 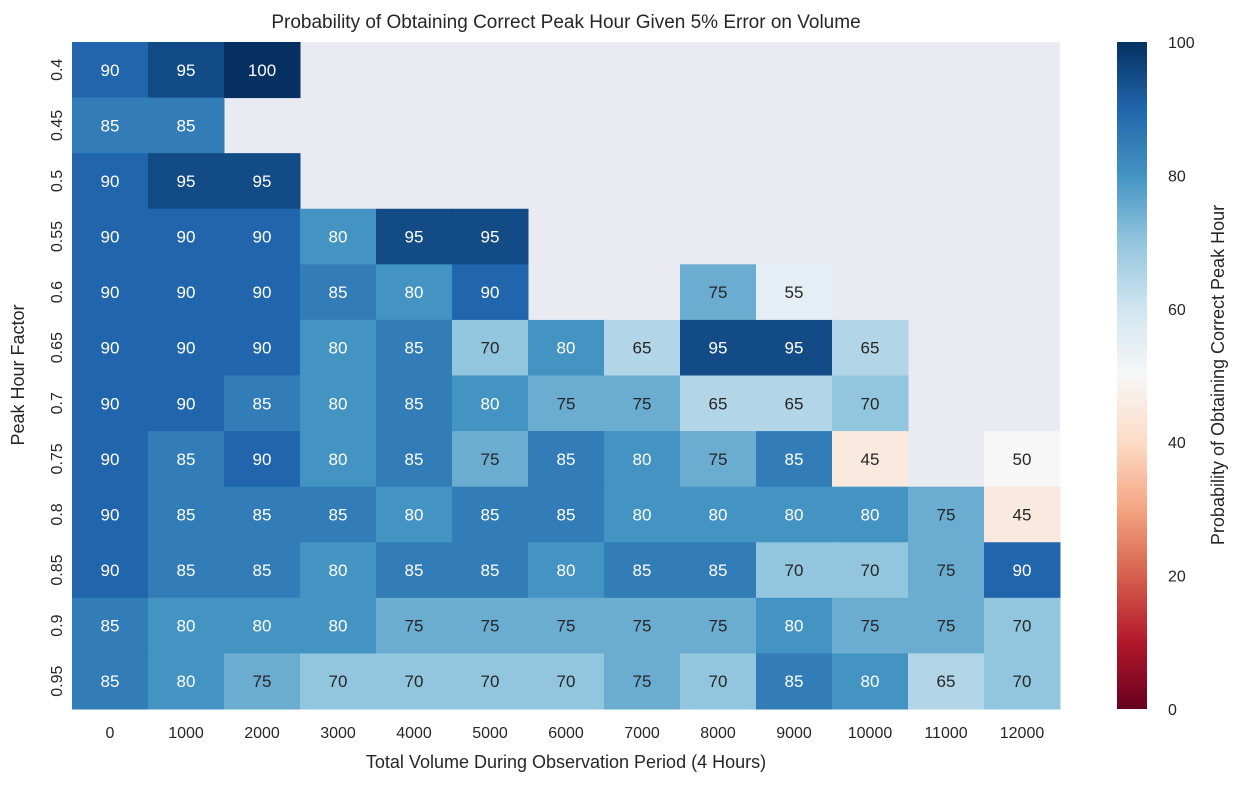 What do you see at coordinates (414, 237) in the screenshot?
I see `cell-value-label: 95` at bounding box center [414, 237].